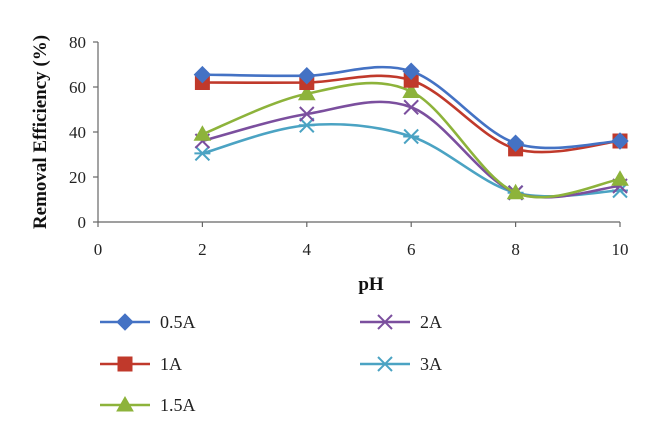 This screenshot has height=441, width=660. Describe the element at coordinates (178, 322) in the screenshot. I see `legend-label: 0.5A` at that location.